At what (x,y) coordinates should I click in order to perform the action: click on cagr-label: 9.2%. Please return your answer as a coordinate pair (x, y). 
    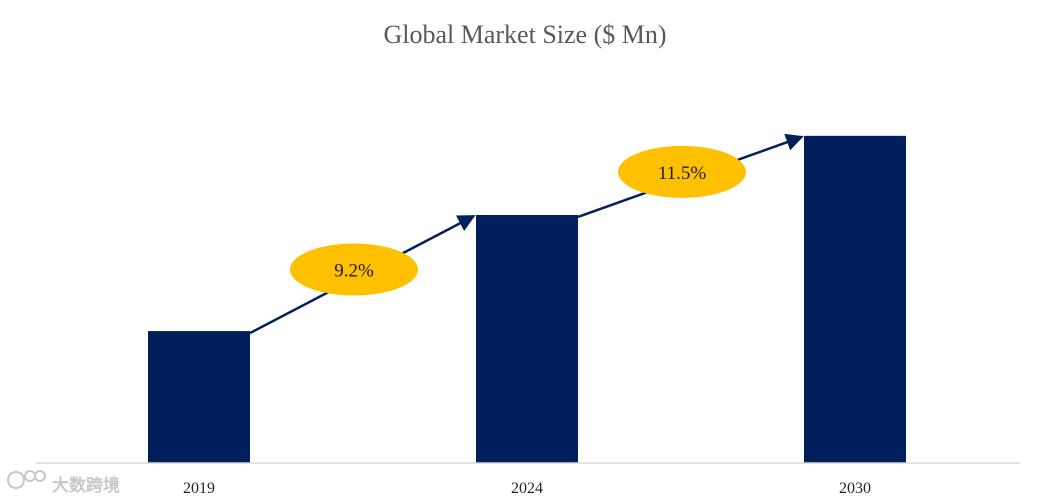
    Looking at the image, I should click on (354, 271).